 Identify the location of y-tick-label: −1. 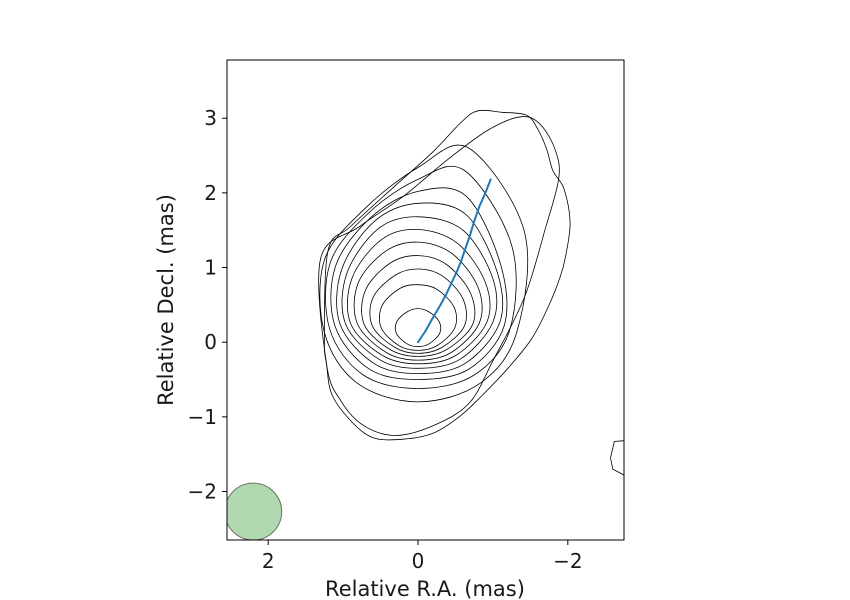
(202, 417).